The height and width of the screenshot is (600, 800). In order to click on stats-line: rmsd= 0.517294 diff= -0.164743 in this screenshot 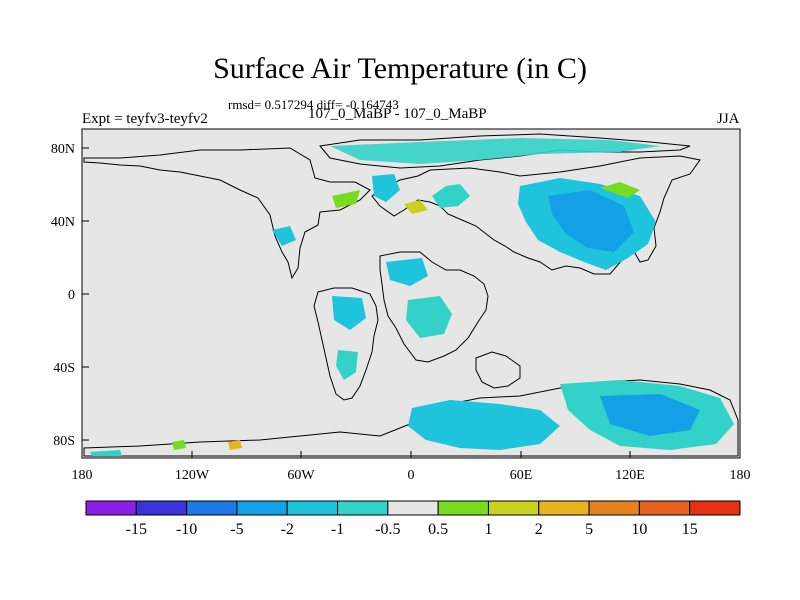, I will do `click(313, 104)`.